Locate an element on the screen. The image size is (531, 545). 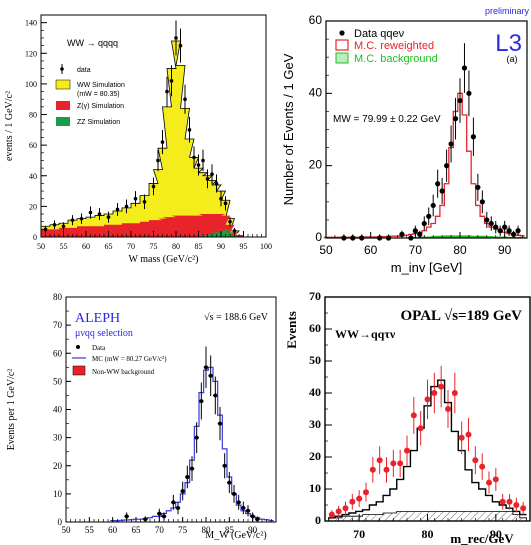
p2-legend-mc-swatch is located at coordinates (342, 45).